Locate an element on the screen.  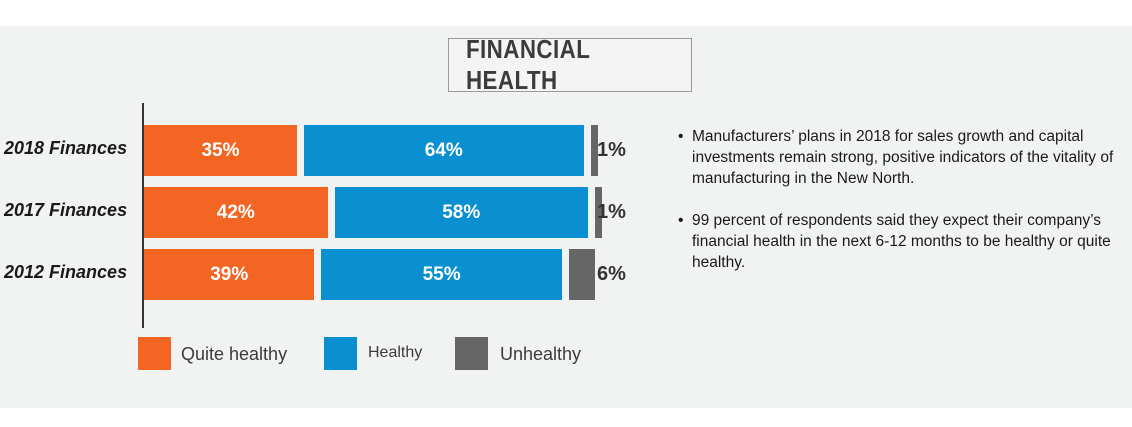
data-label: 58% is located at coordinates (461, 212).